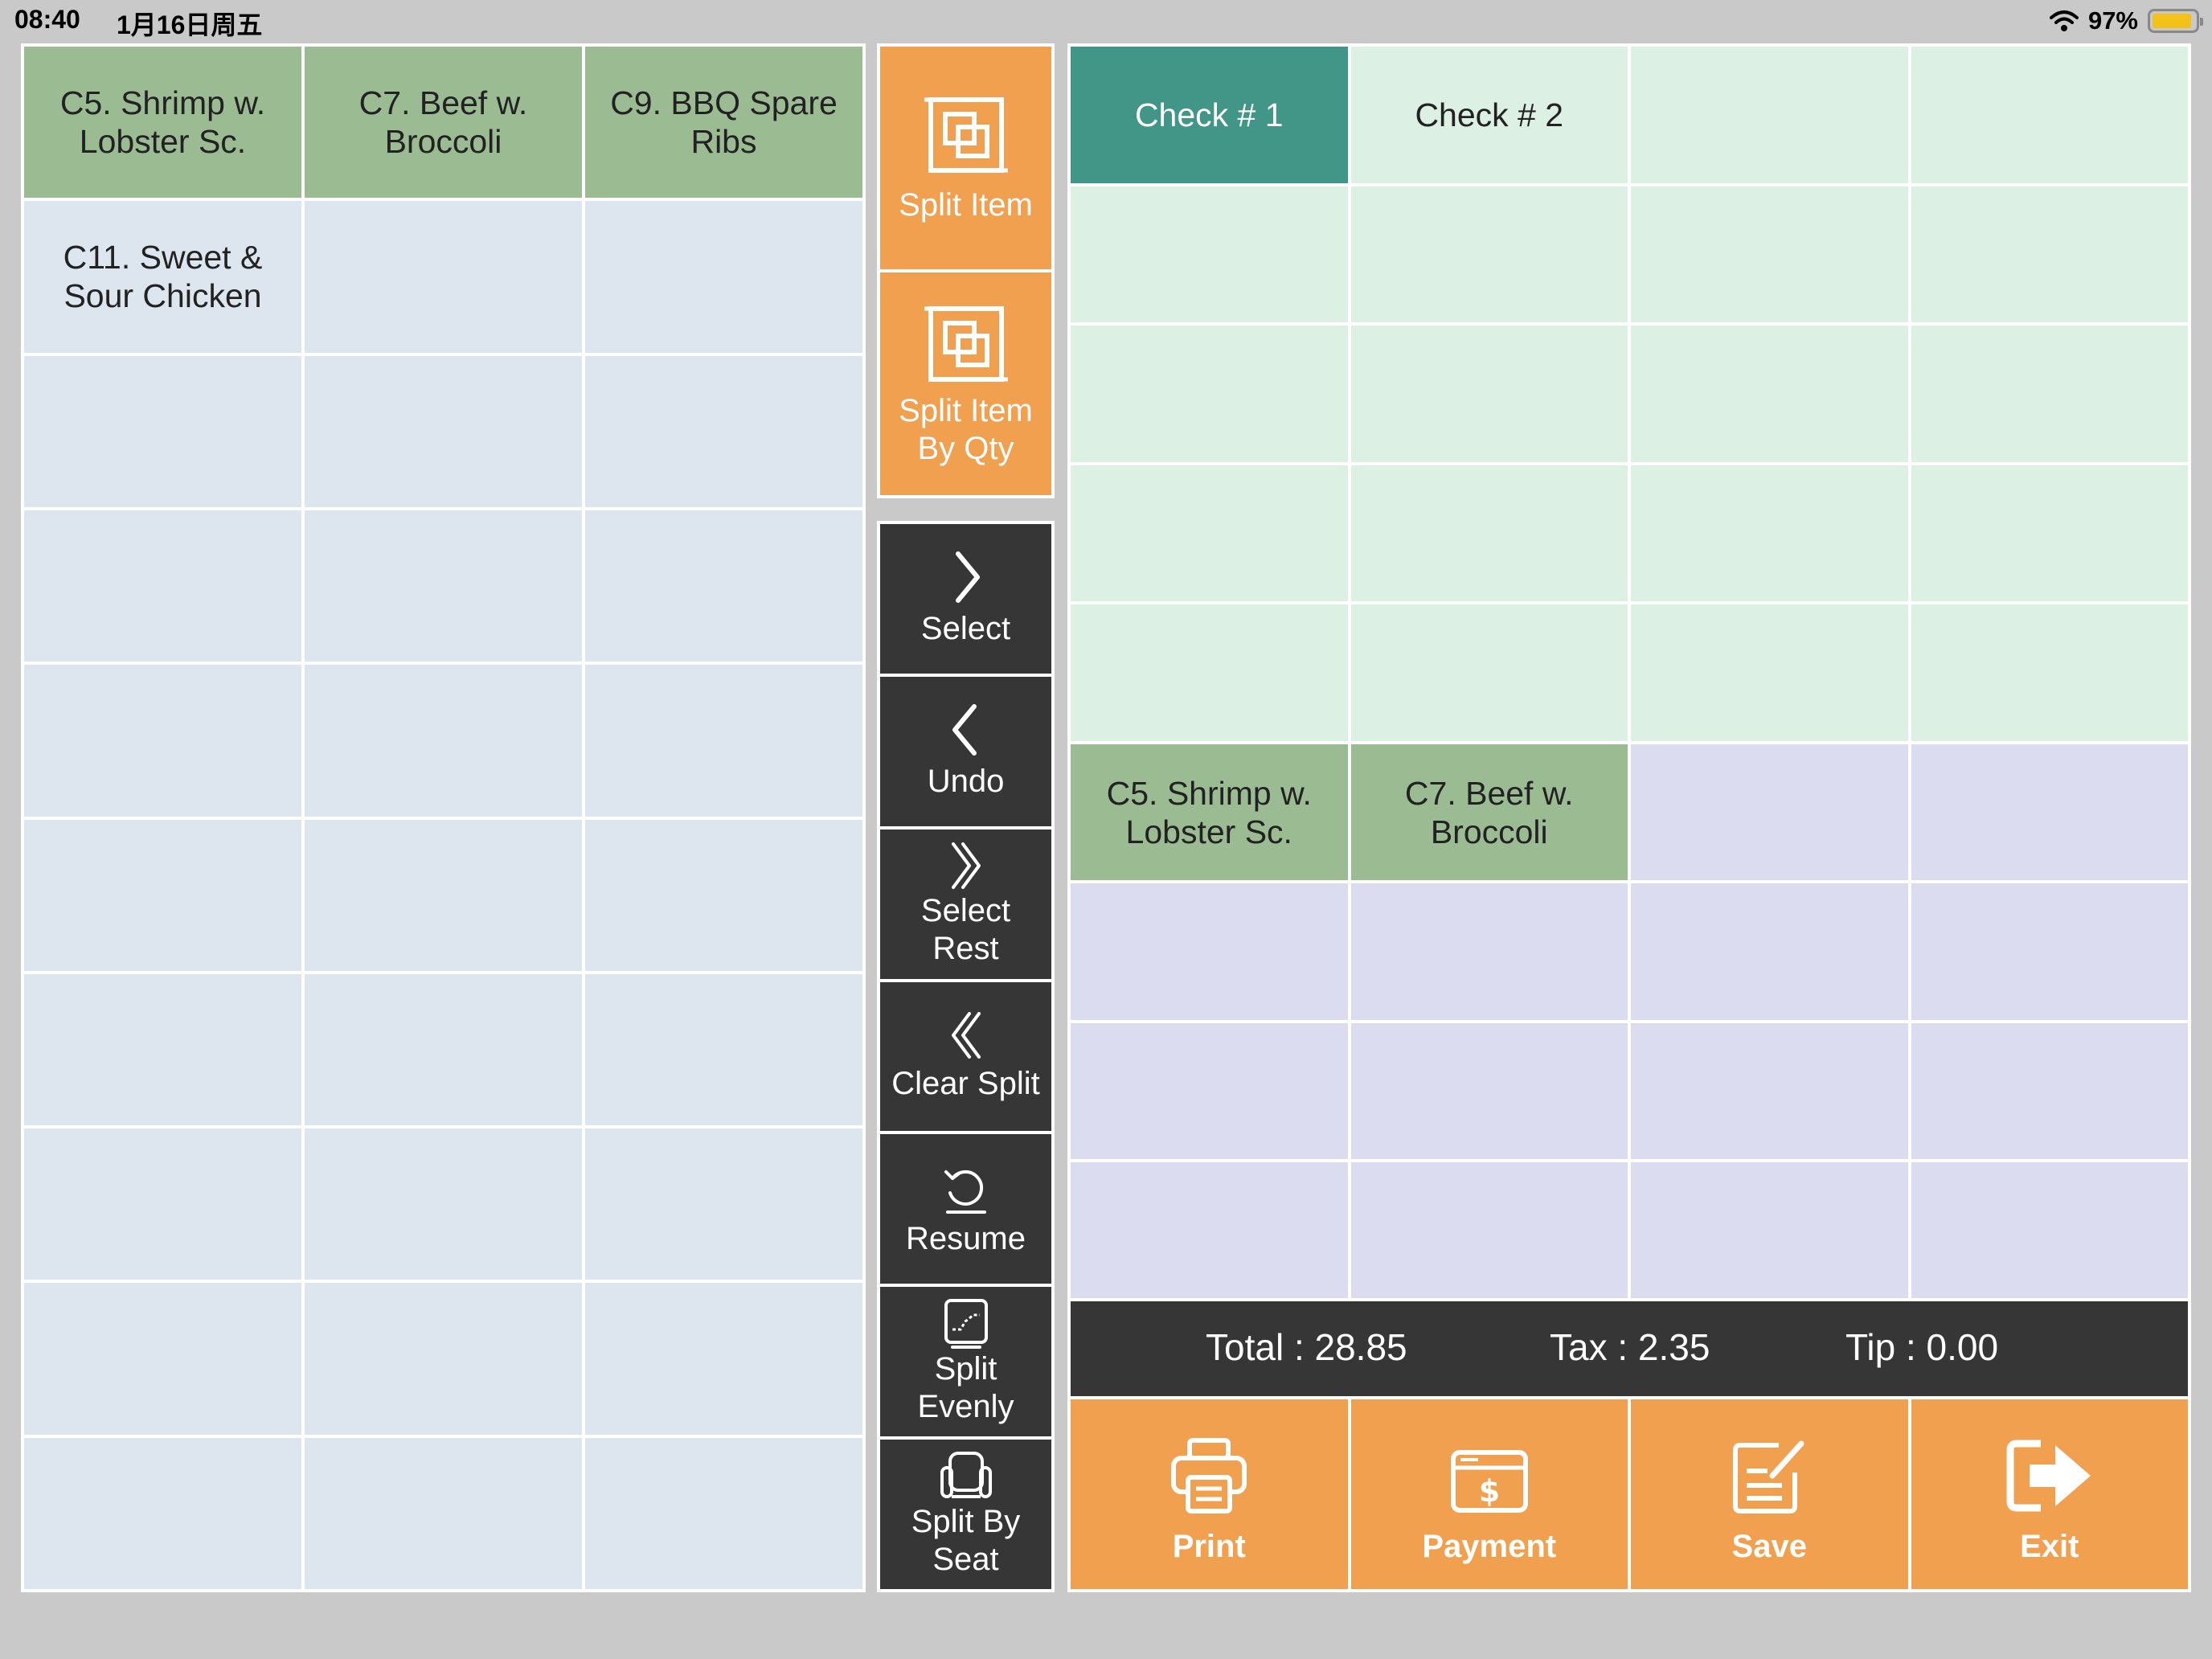 This screenshot has height=1659, width=2212. I want to click on split-evenly-button: Split Evenly, so click(965, 1362).